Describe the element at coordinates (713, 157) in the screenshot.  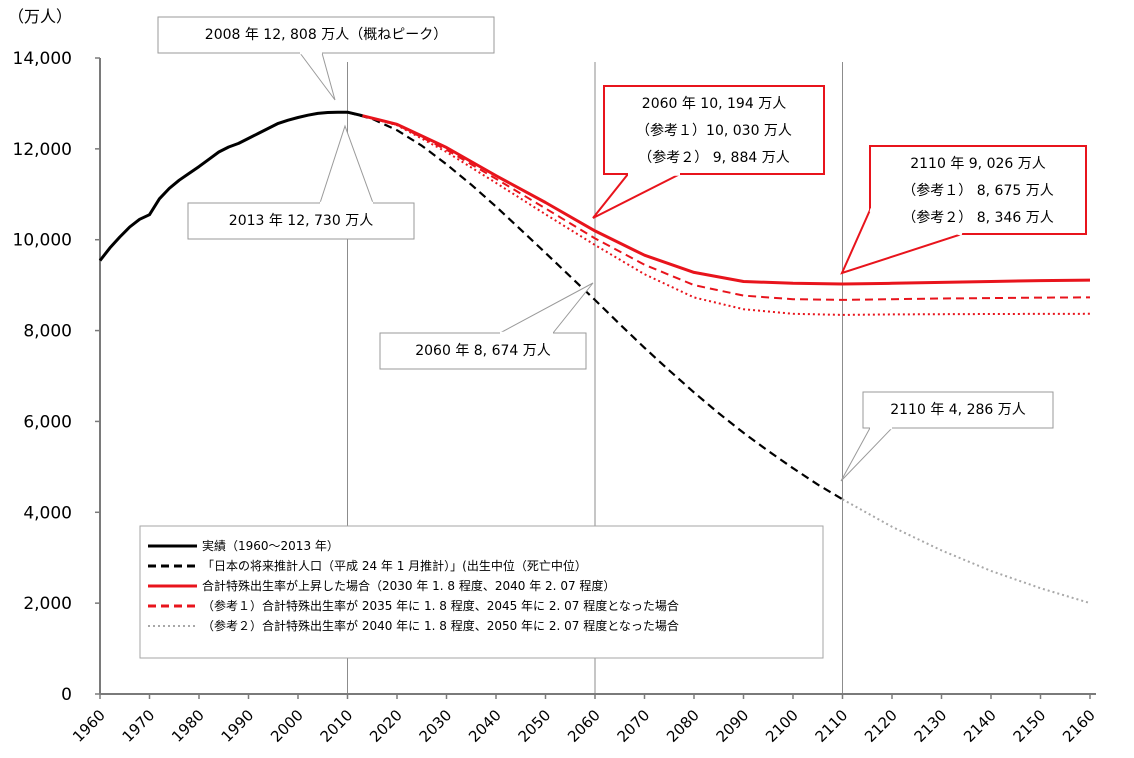
I see `annotation-text: （参考２） 9, 884 万人` at that location.